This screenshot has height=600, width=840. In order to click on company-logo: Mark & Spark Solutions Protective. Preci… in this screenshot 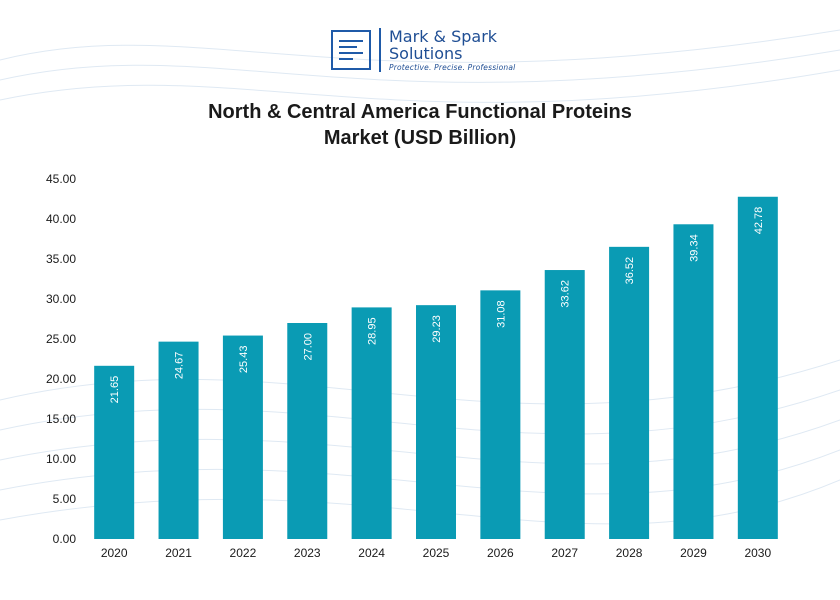, I will do `click(423, 51)`.